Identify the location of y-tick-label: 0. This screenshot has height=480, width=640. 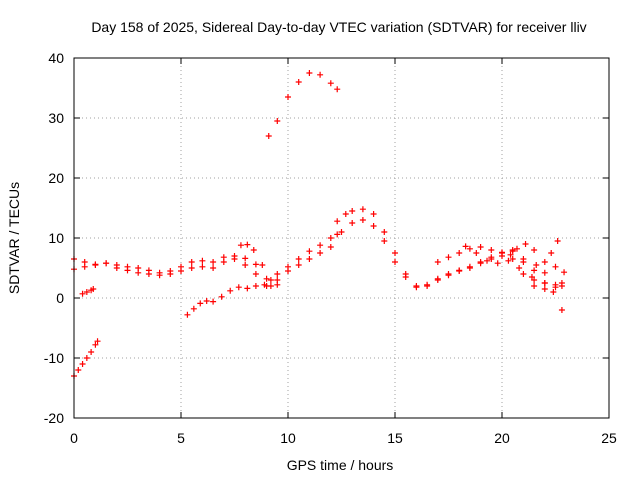
(60, 298).